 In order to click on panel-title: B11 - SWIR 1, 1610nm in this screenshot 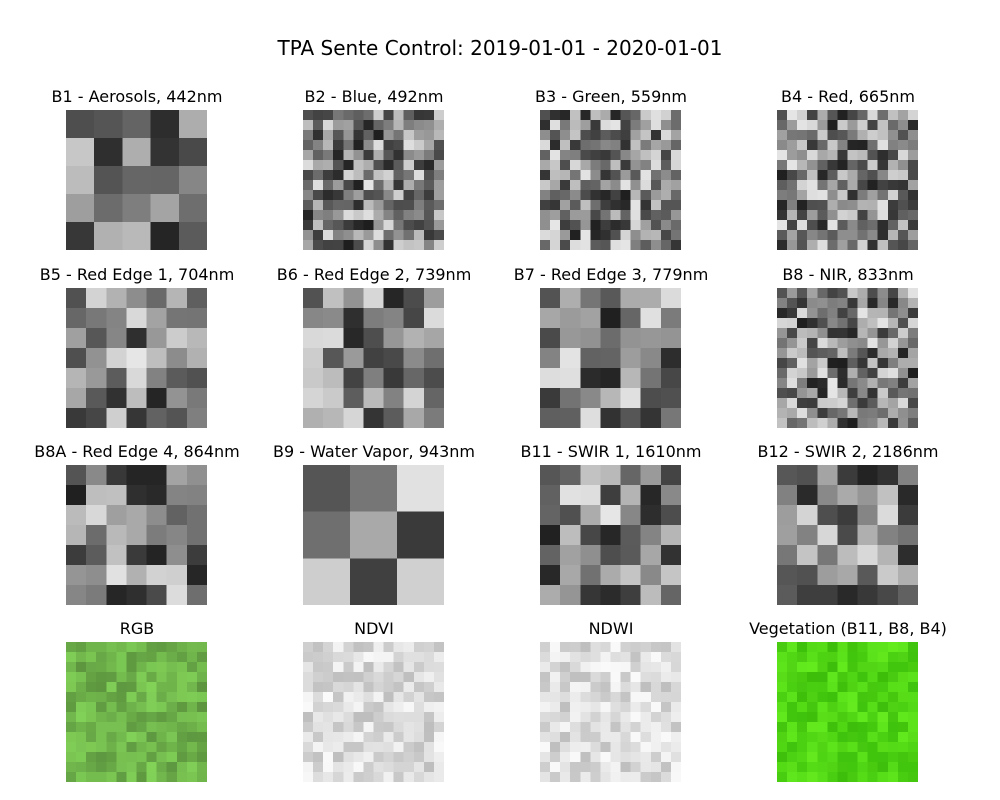, I will do `click(611, 451)`.